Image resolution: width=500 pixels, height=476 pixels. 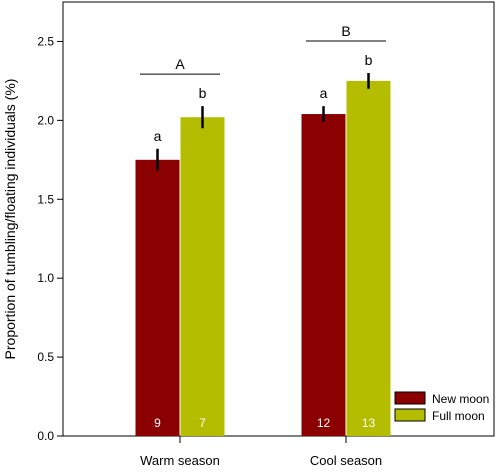 I want to click on group-comparisons: AB, so click(x=263, y=49).